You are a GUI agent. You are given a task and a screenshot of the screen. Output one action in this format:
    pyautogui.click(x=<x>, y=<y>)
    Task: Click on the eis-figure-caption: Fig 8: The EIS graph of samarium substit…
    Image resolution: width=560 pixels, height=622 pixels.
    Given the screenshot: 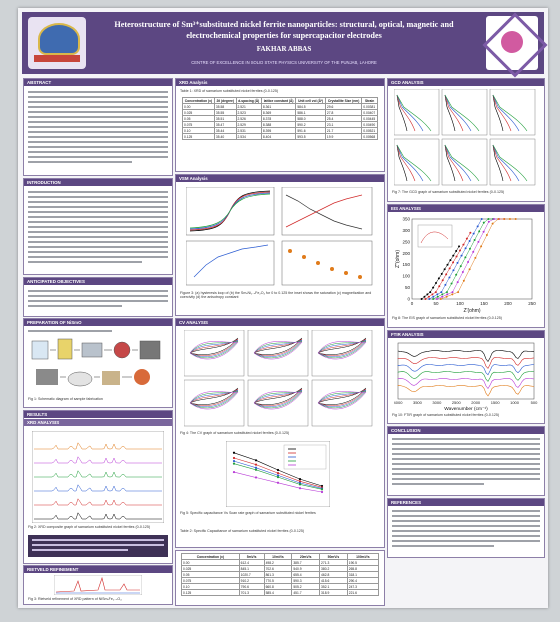 What is the action you would take?
    pyautogui.click(x=447, y=318)
    